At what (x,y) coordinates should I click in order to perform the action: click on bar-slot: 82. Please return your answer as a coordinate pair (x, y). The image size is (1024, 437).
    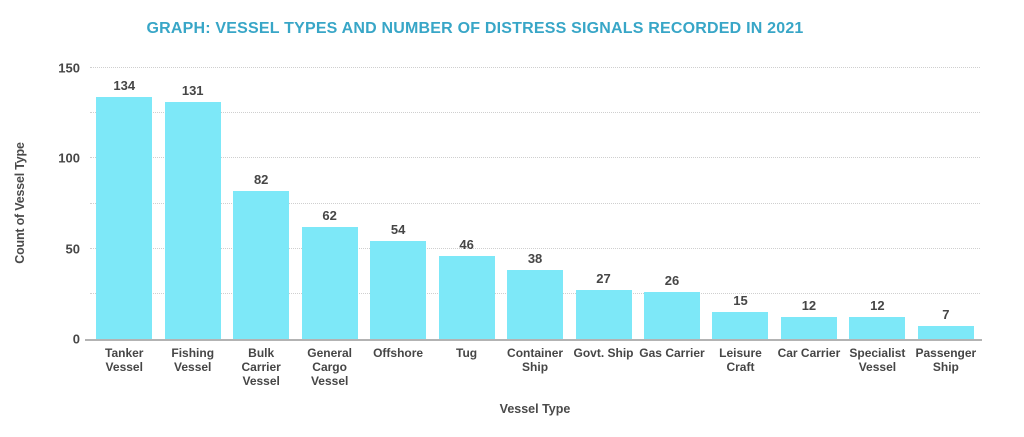
    Looking at the image, I should click on (261, 203).